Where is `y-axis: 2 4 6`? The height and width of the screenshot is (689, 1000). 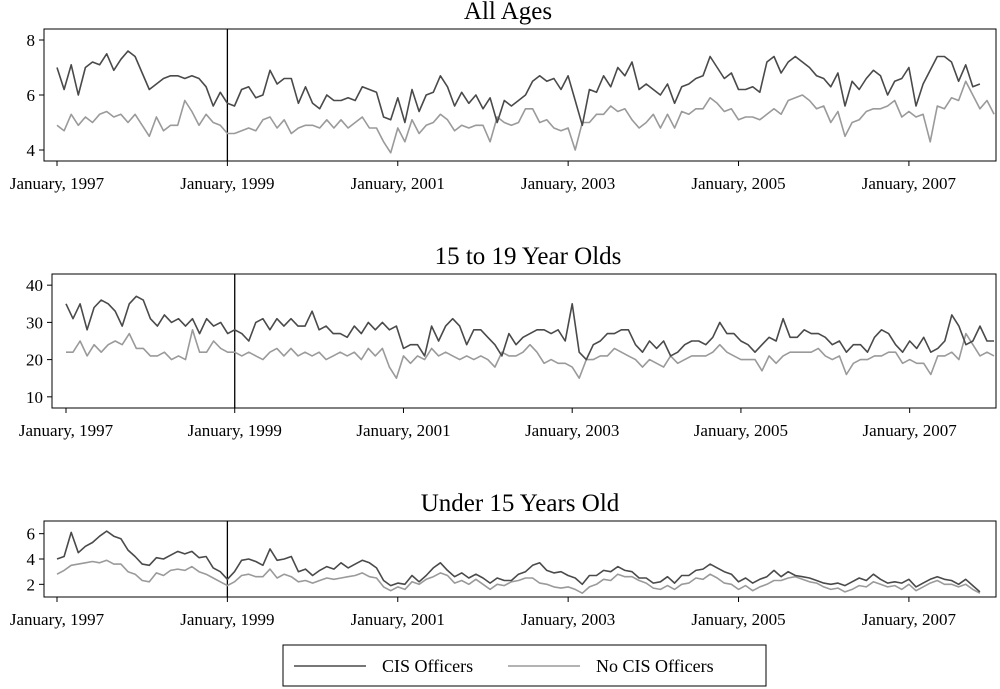 y-axis: 2 4 6 is located at coordinates (35, 559).